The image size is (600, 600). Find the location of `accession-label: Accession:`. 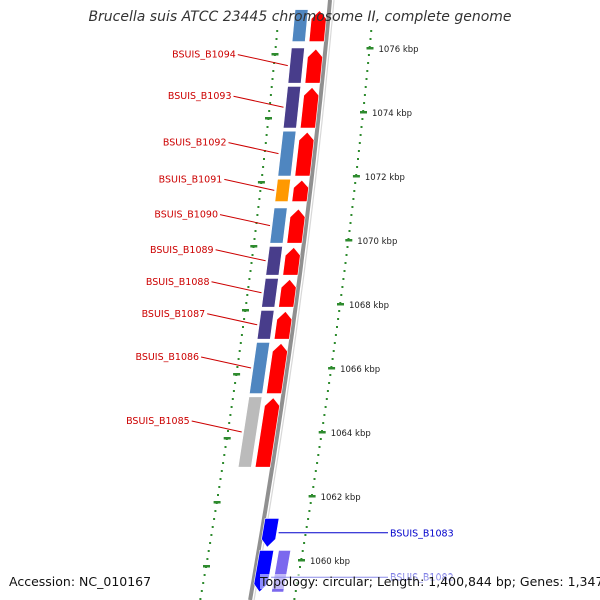

accession-label: Accession: is located at coordinates (42, 581).